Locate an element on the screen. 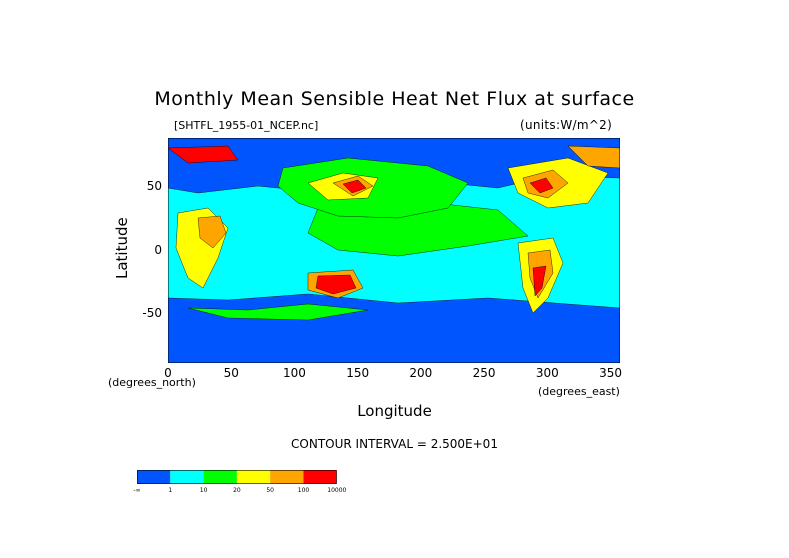 The width and height of the screenshot is (789, 558). y-unit-label: (degrees_north) is located at coordinates (152, 382).